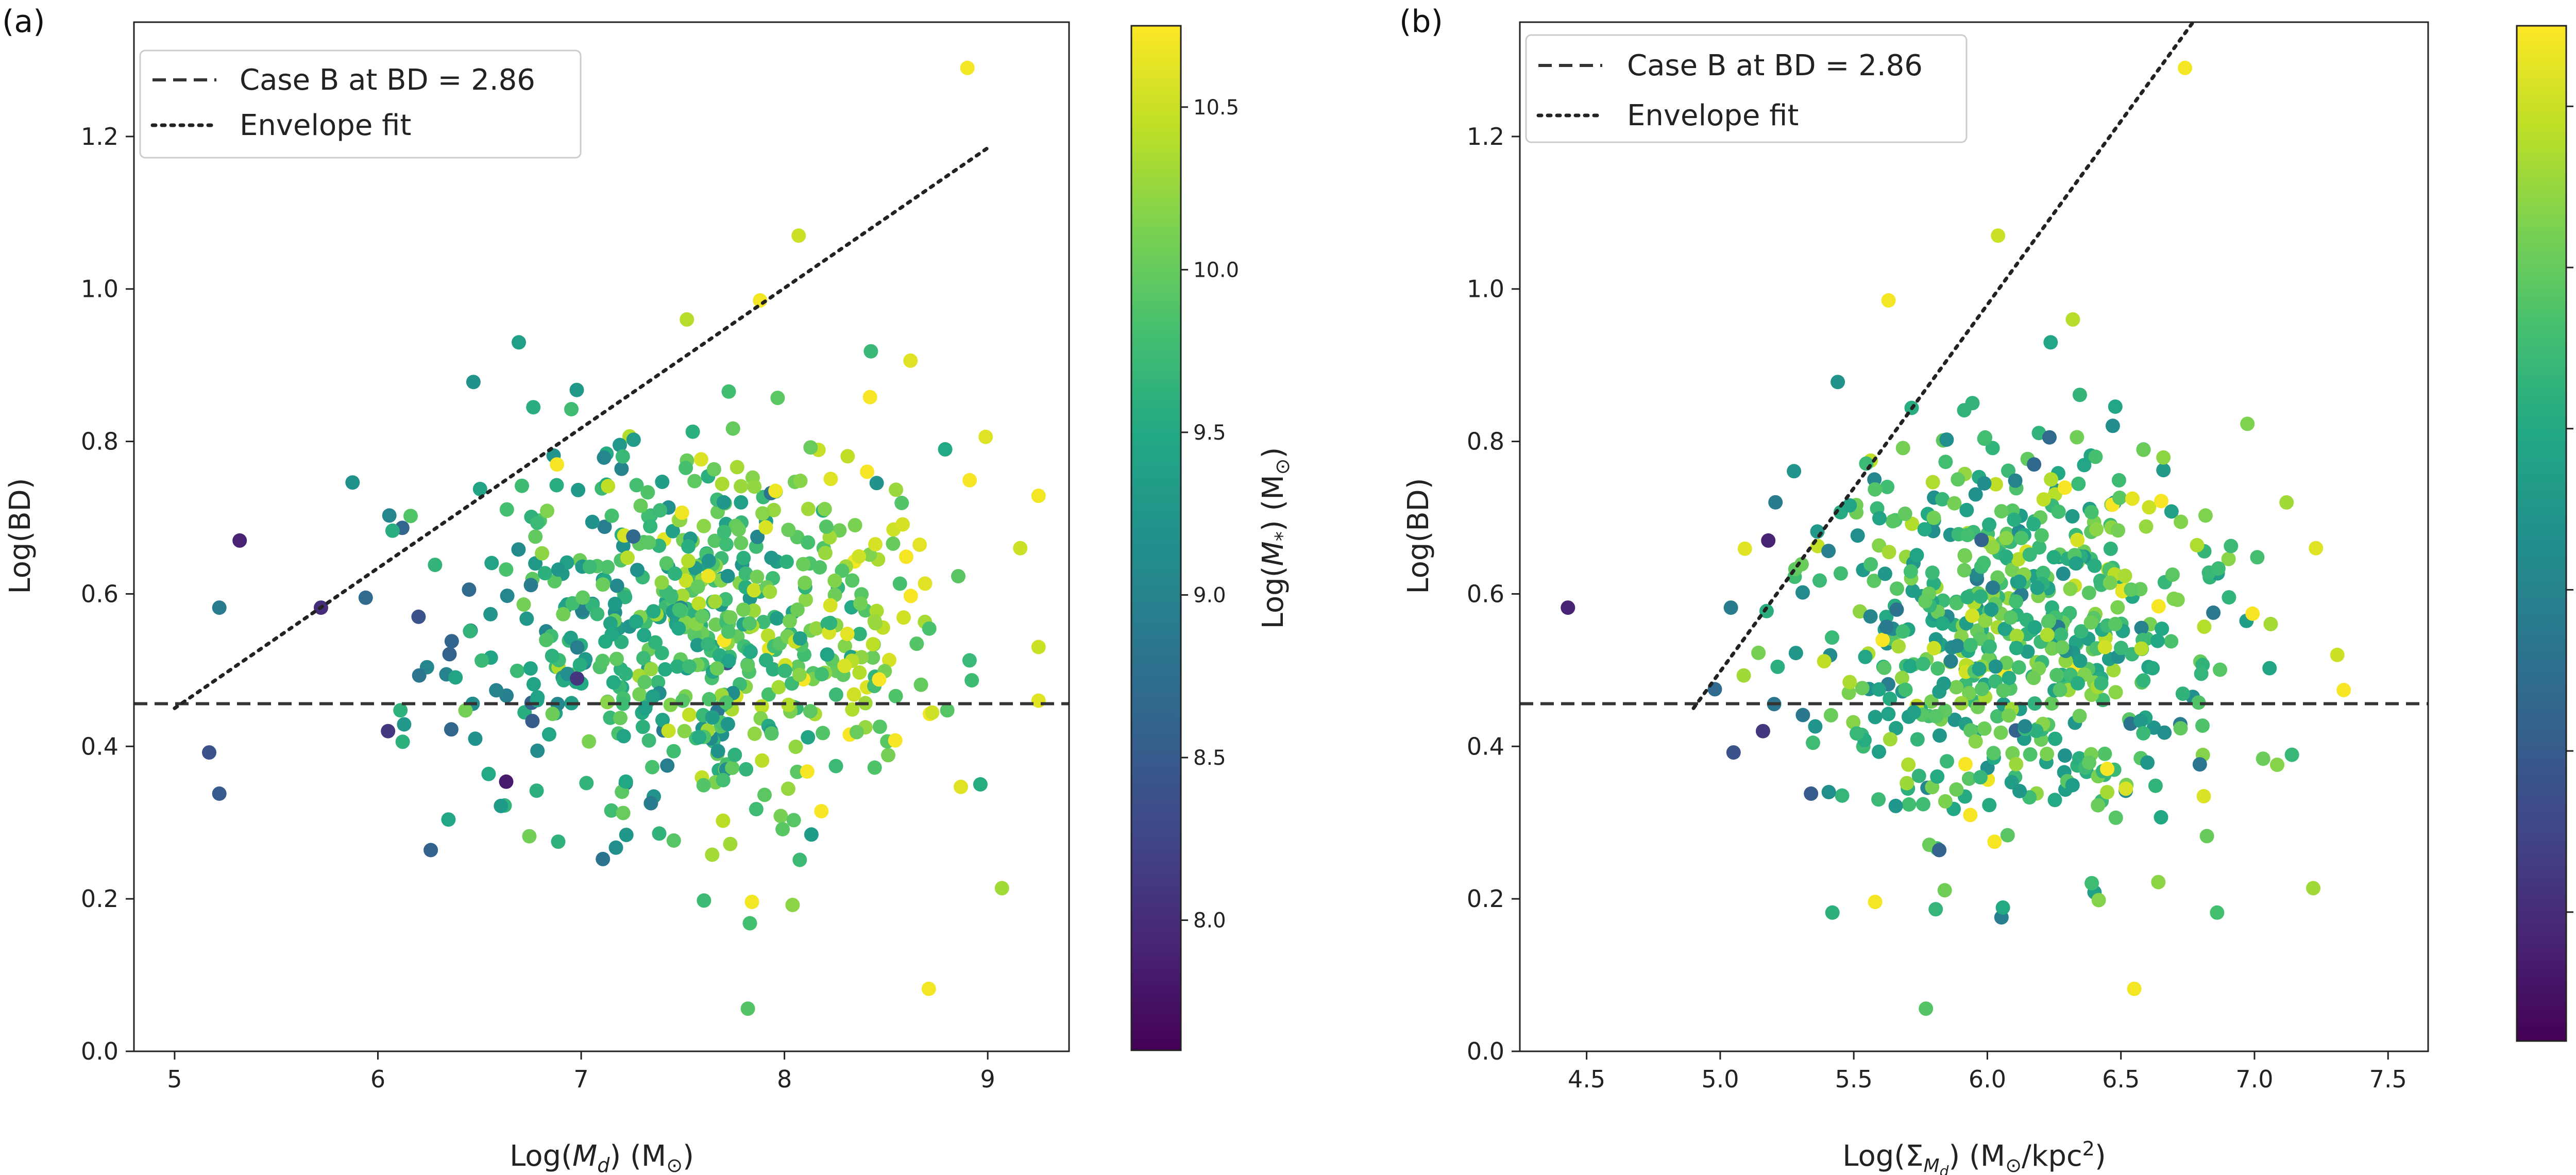 The image size is (2576, 1175). What do you see at coordinates (2388, 1079) in the screenshot?
I see `x-tick-label: 7.5` at bounding box center [2388, 1079].